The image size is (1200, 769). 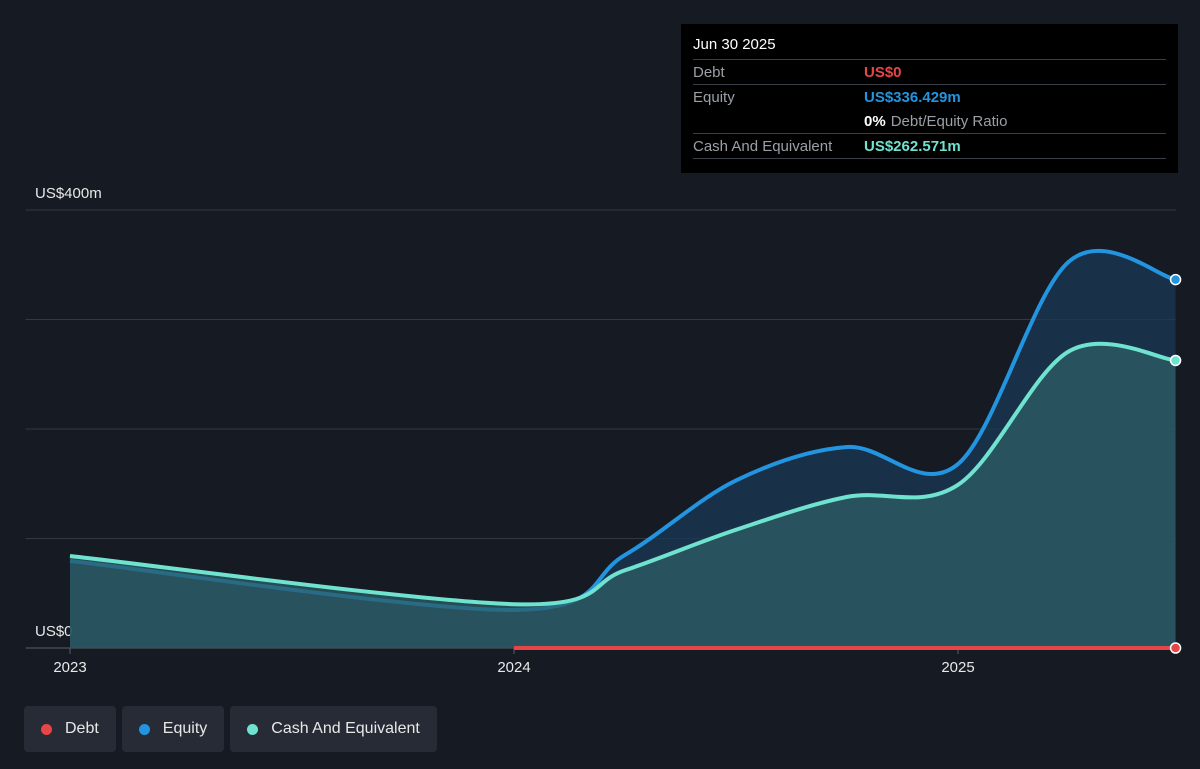 I want to click on value: 0%, so click(x=875, y=121).